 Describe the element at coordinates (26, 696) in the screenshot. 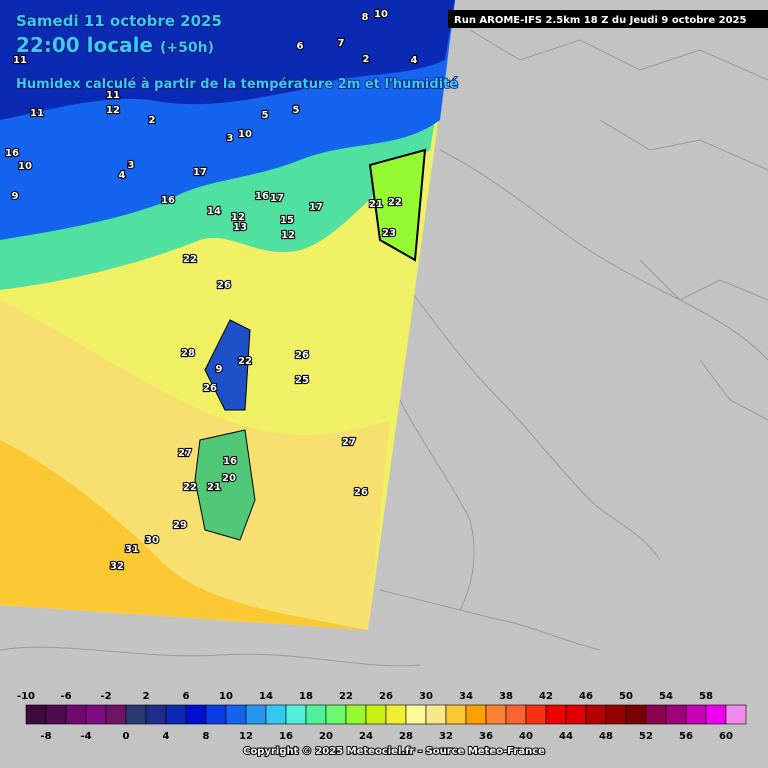

I see `legend-label: -10` at that location.